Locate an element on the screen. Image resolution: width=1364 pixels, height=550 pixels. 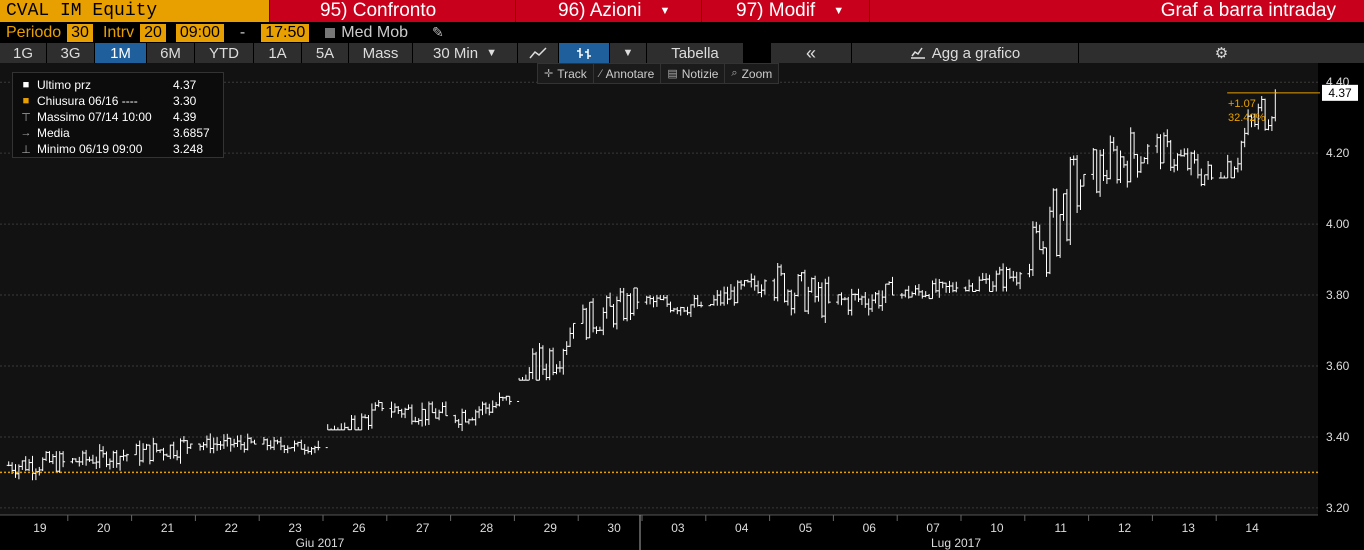
change-label: +1.07 is located at coordinates (1242, 104).